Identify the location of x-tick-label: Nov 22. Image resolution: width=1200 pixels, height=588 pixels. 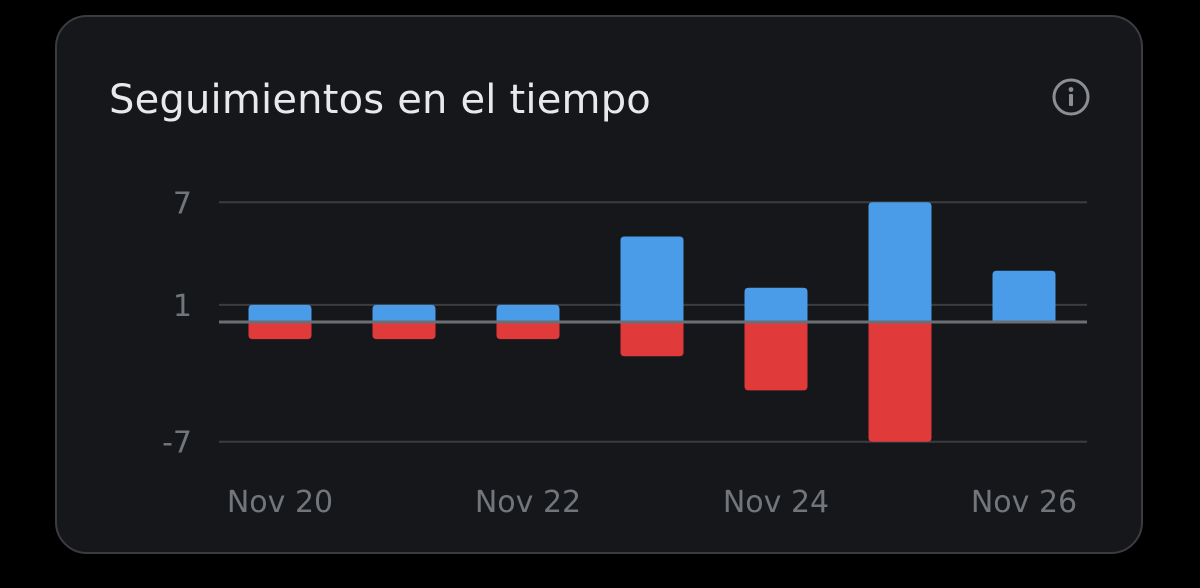
(528, 502).